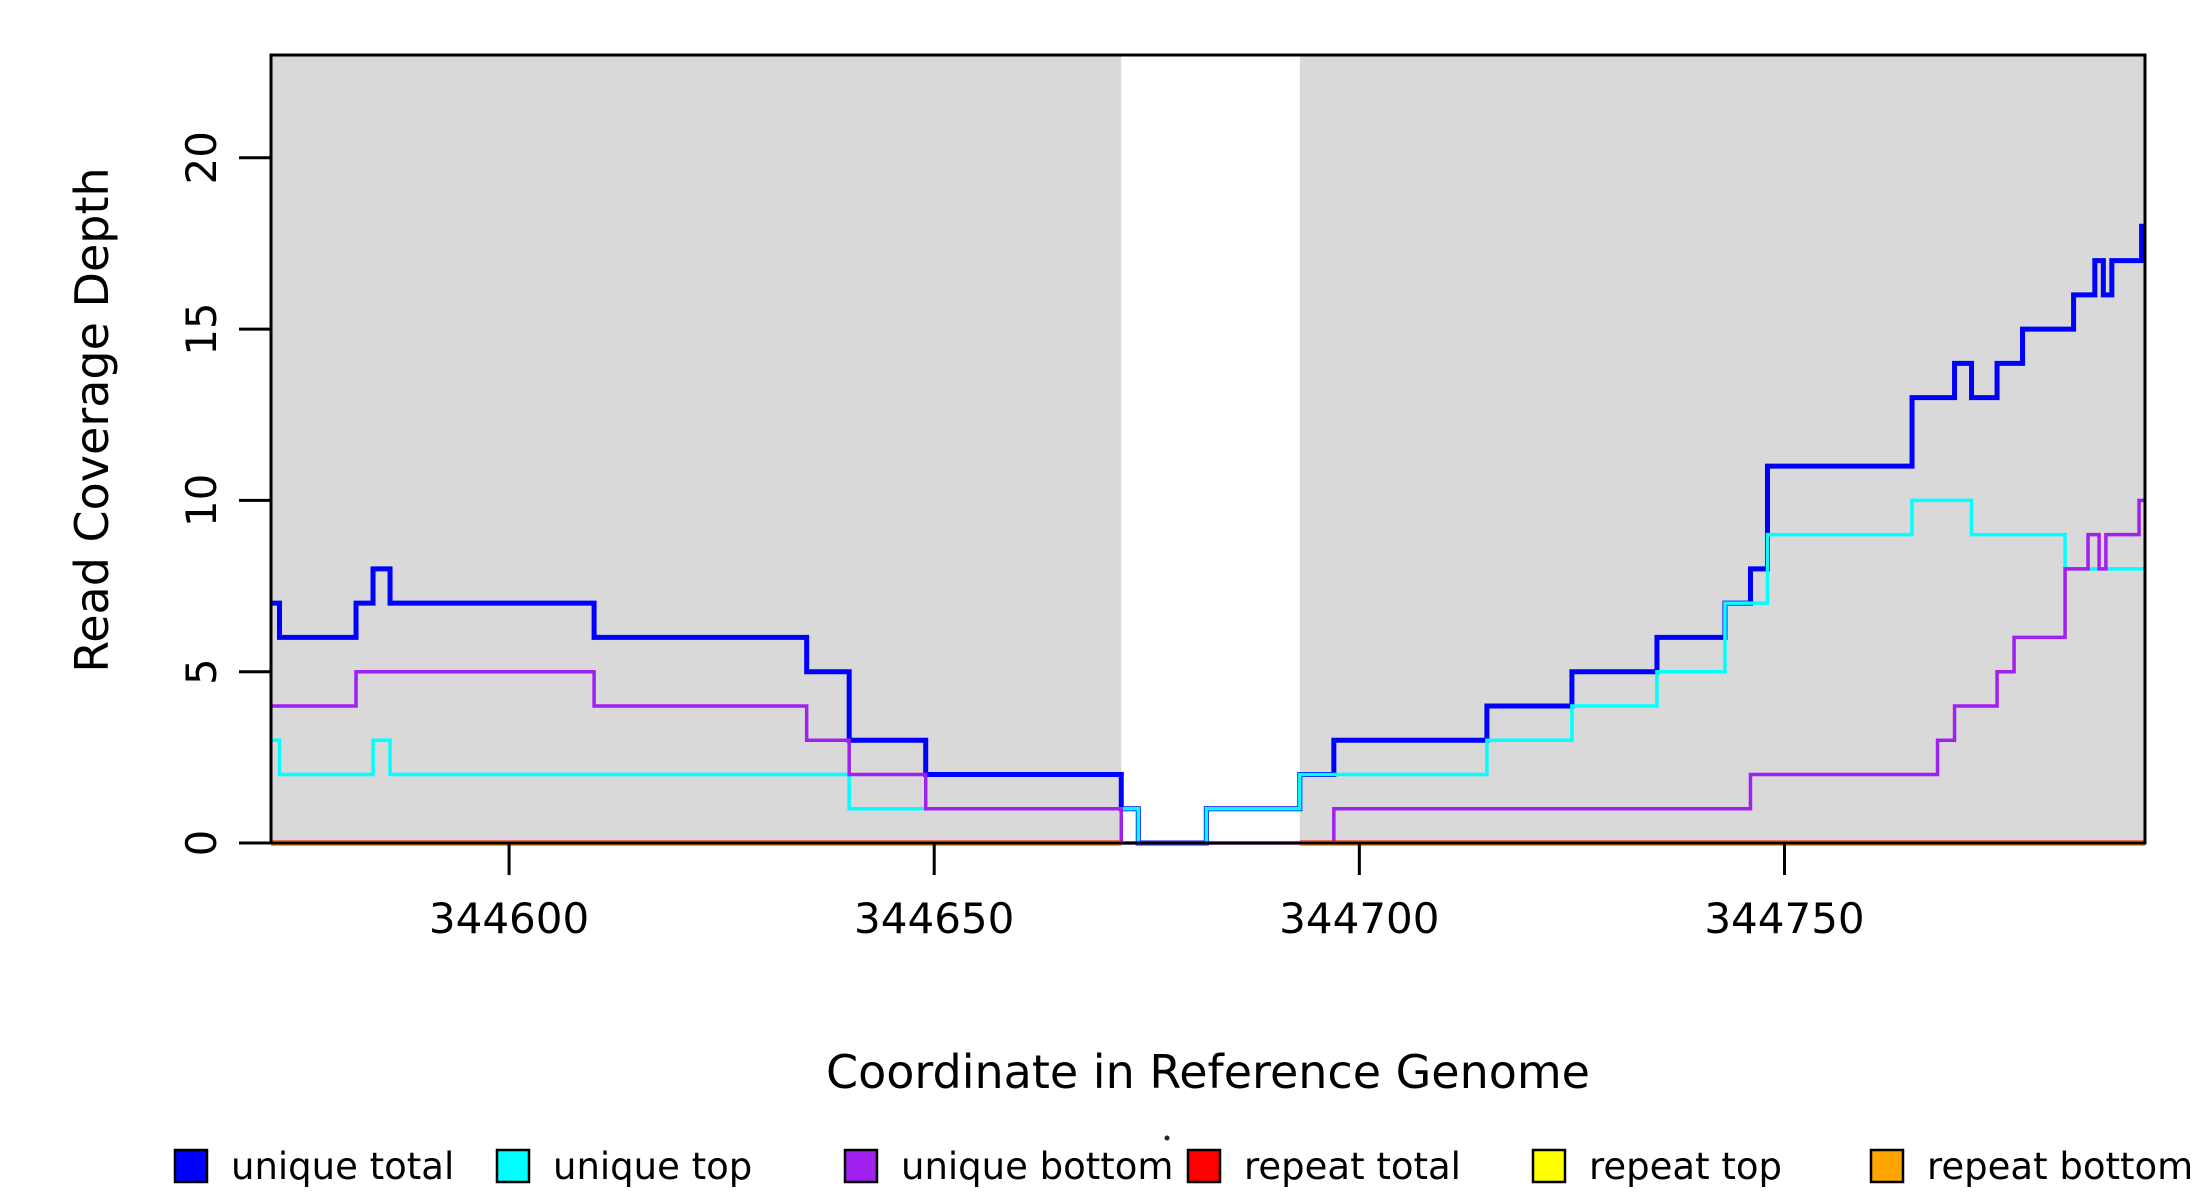 The width and height of the screenshot is (2200, 1204). What do you see at coordinates (201, 328) in the screenshot?
I see `y-tick-label: 15` at bounding box center [201, 328].